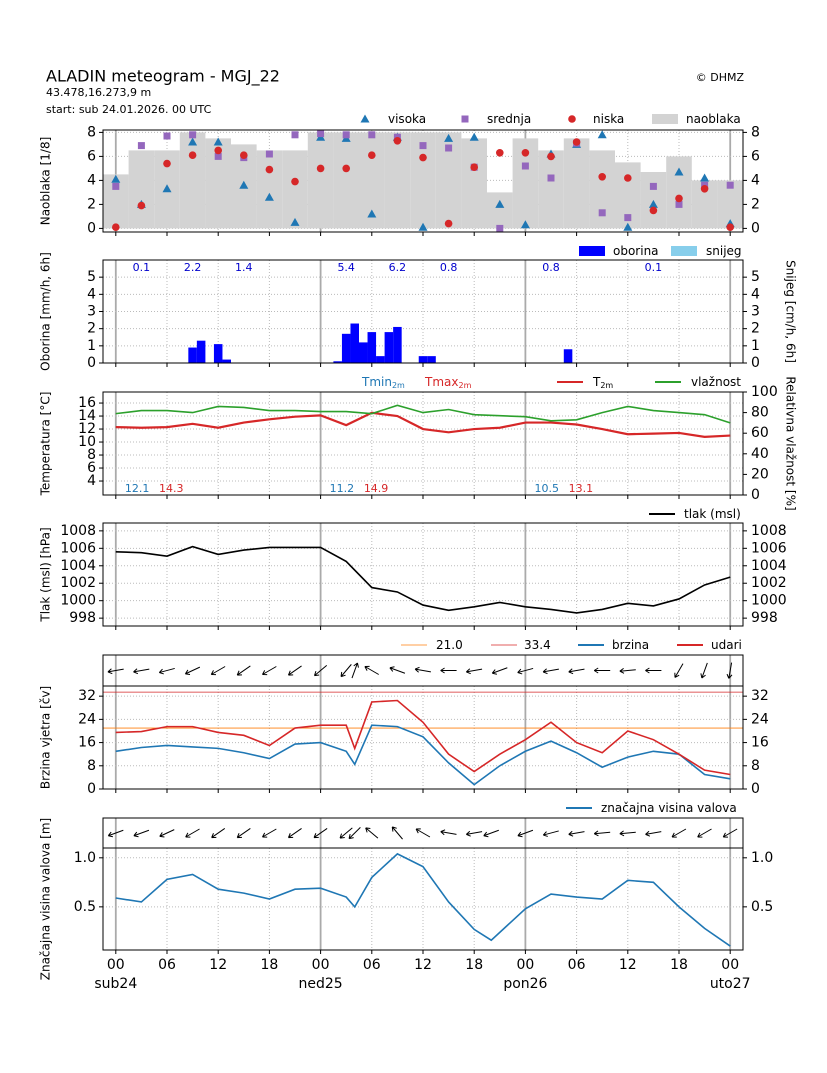 This screenshot has height=1073, width=827. Describe the element at coordinates (383, 382) in the screenshot. I see `extreme-label: Tmin2m` at that location.